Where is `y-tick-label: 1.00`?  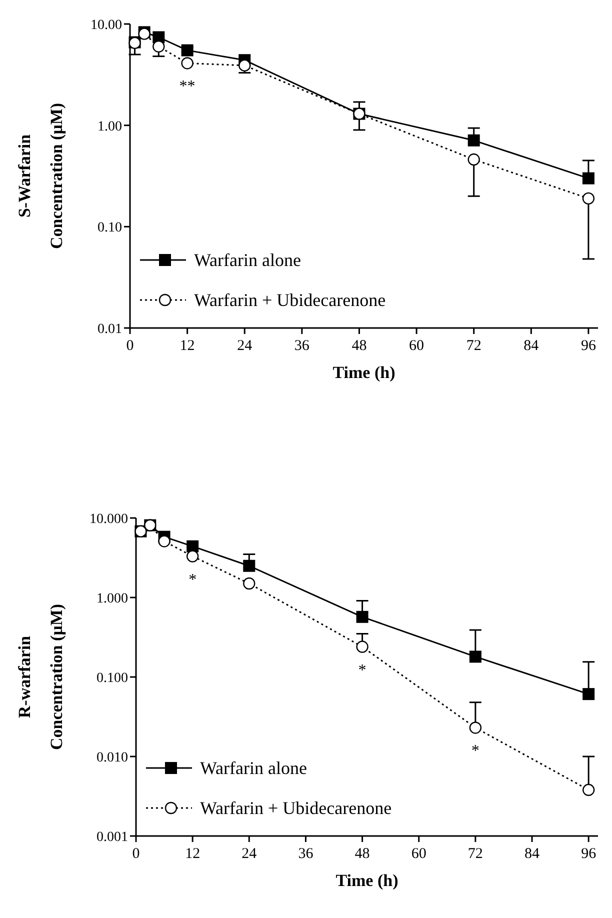 y-tick-label: 1.00 is located at coordinates (110, 126).